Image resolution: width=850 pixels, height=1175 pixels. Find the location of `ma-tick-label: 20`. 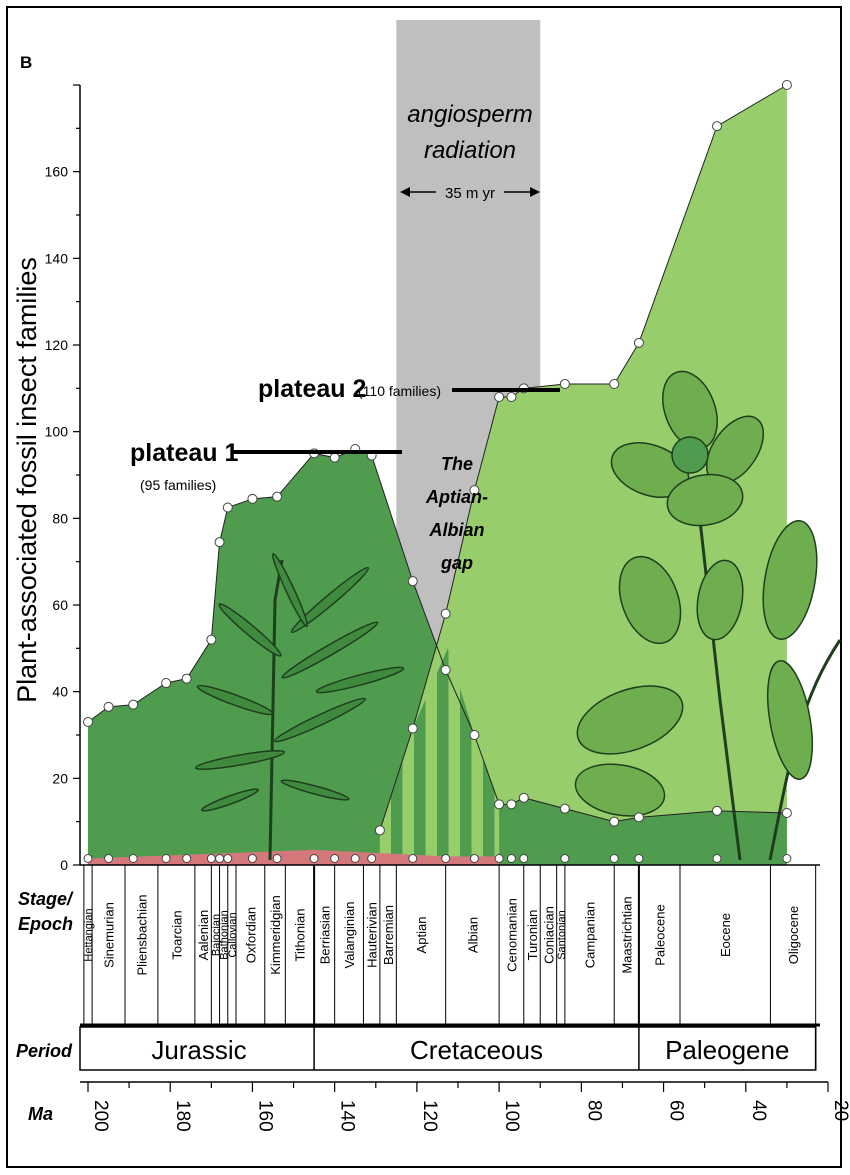

ma-tick-label: 20 is located at coordinates (840, 1110).